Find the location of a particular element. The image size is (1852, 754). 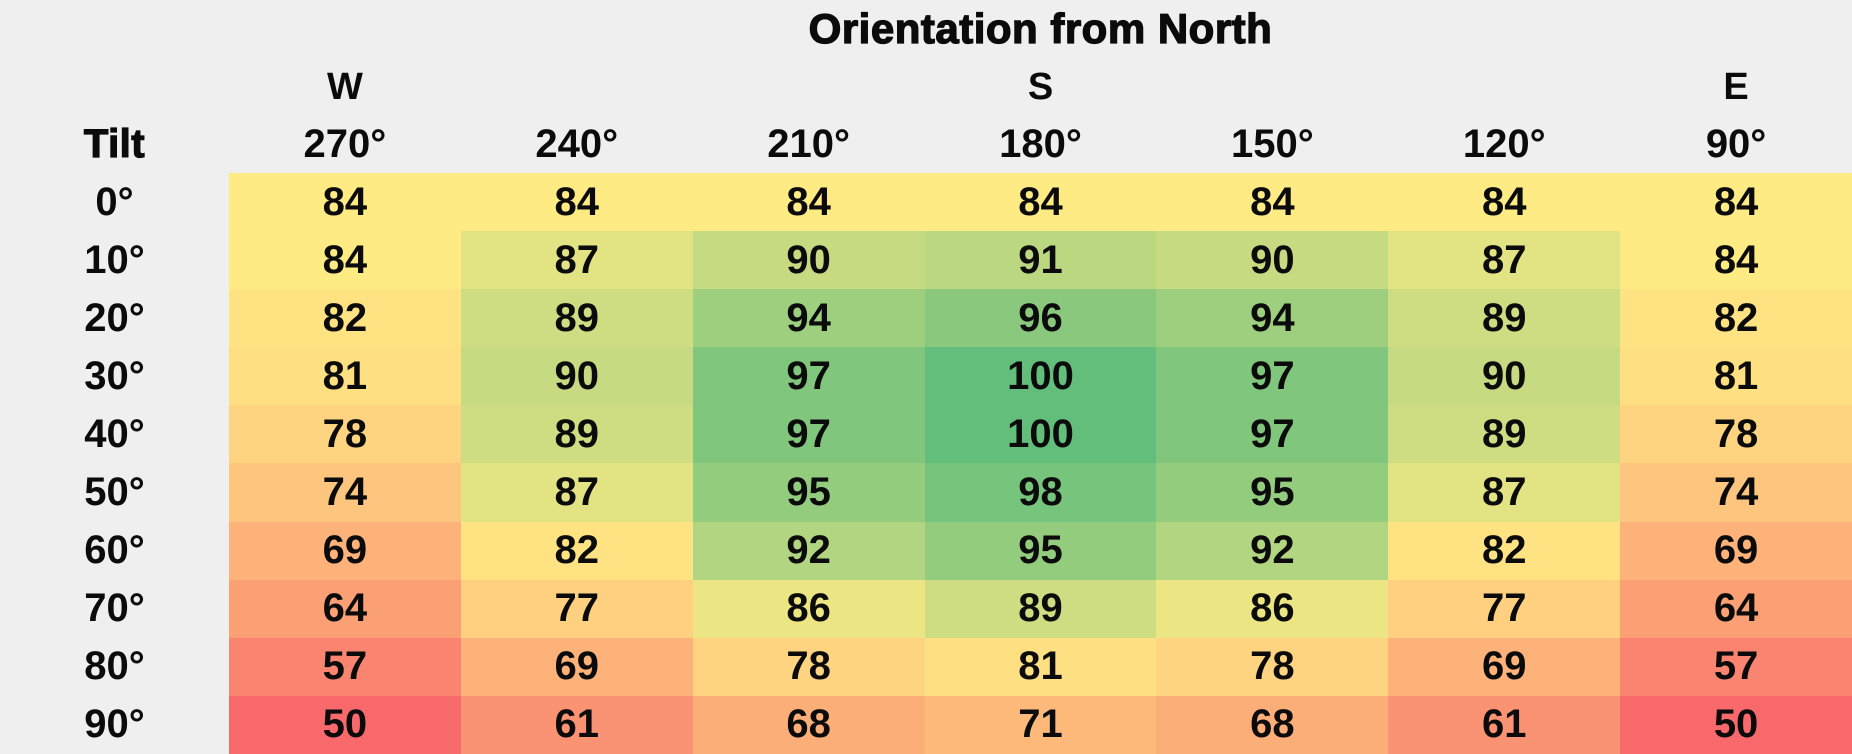

heatmap-cell: 96 is located at coordinates (1040, 318).